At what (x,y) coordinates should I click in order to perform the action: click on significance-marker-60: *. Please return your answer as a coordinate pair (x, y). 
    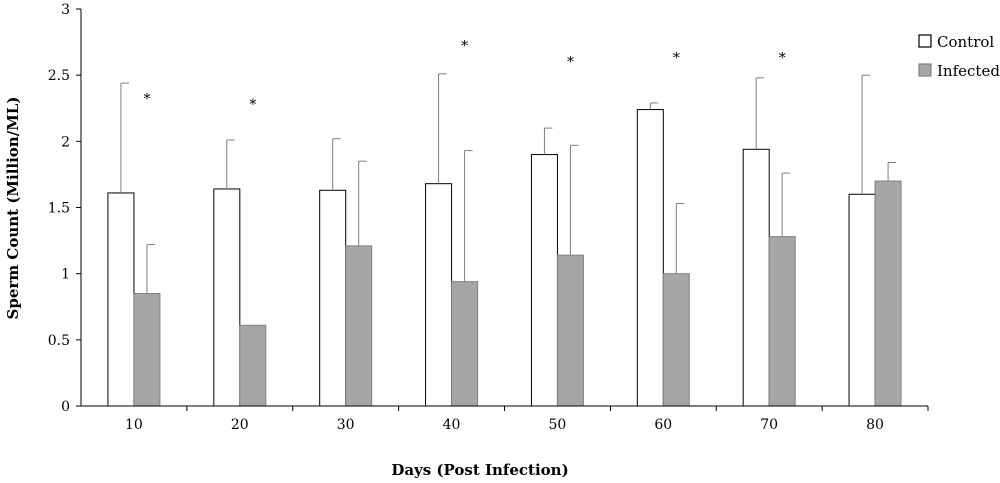
    Looking at the image, I should click on (676, 59).